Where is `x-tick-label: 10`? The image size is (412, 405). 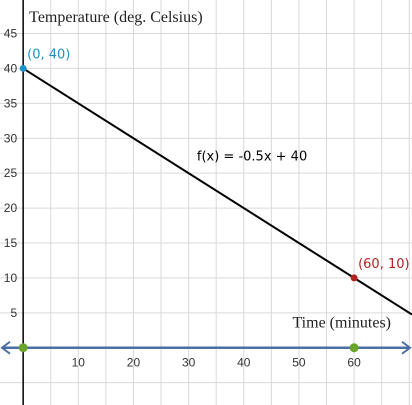 x-tick-label: 10 is located at coordinates (79, 363).